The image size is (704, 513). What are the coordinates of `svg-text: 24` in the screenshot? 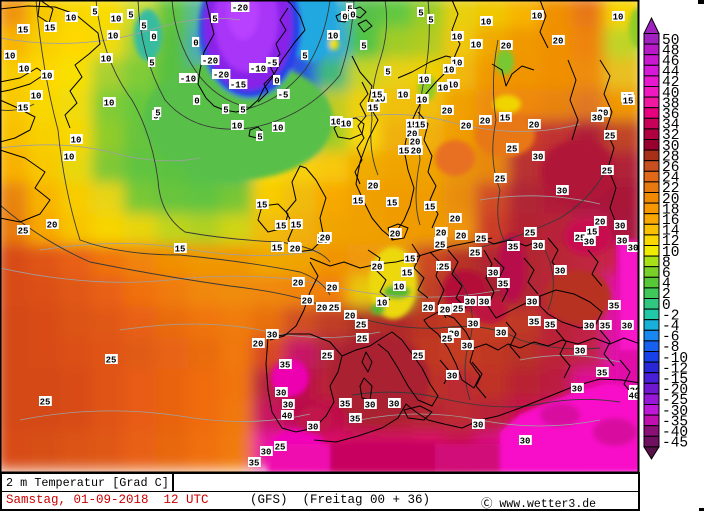 It's located at (670, 179).